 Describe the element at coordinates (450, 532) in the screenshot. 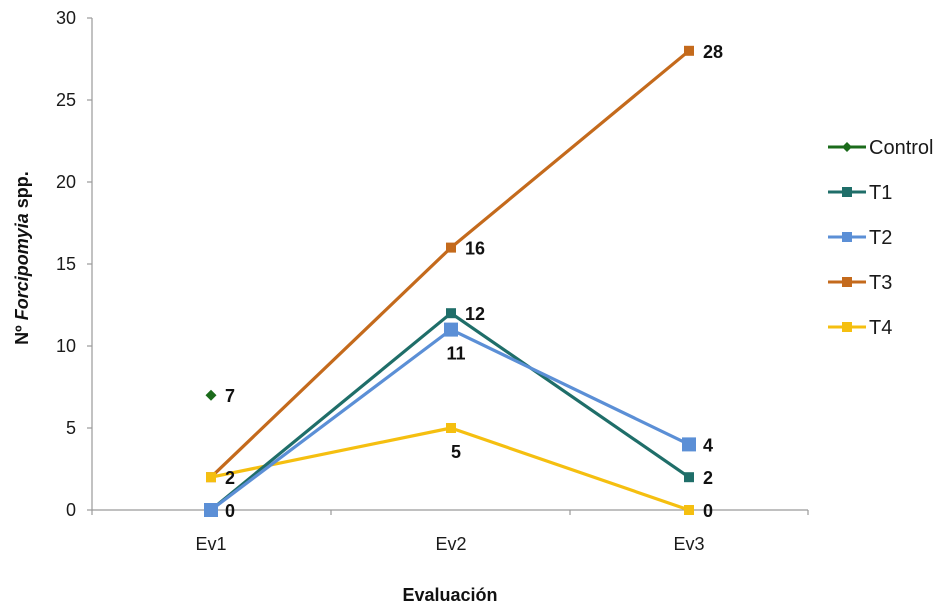

I see `x-axis-ticks: Ev1 Ev2 Ev3` at that location.